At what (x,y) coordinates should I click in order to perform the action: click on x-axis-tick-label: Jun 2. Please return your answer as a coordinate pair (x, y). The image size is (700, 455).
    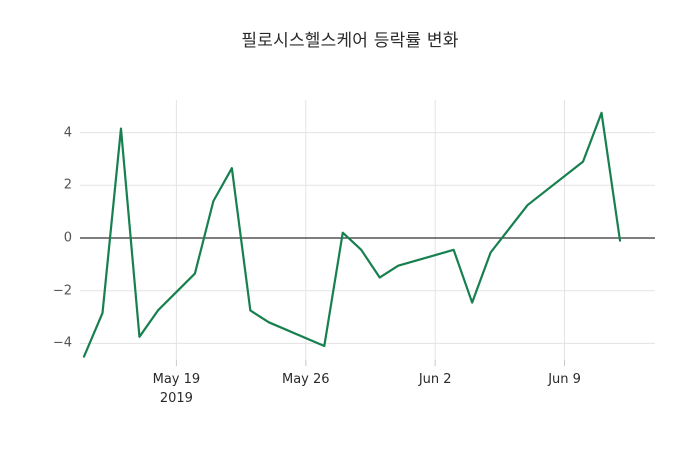
    Looking at the image, I should click on (435, 379).